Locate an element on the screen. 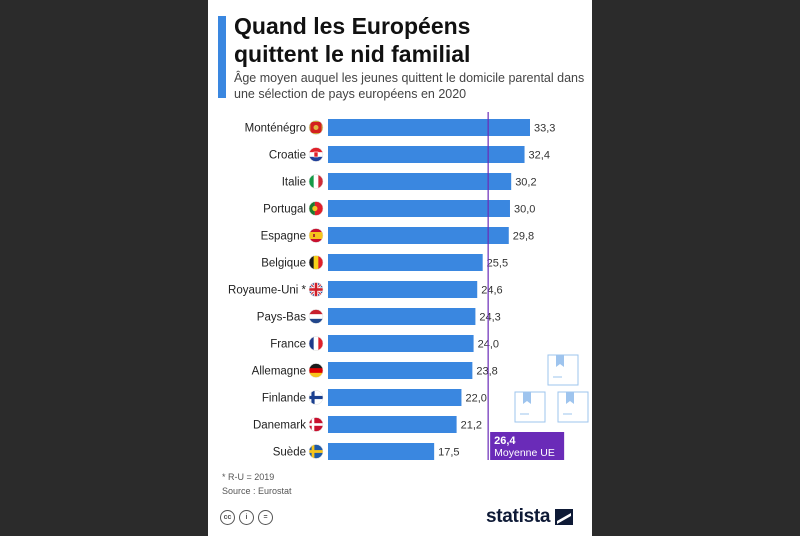 The width and height of the screenshot is (800, 536). croatia-flag is located at coordinates (316, 154).